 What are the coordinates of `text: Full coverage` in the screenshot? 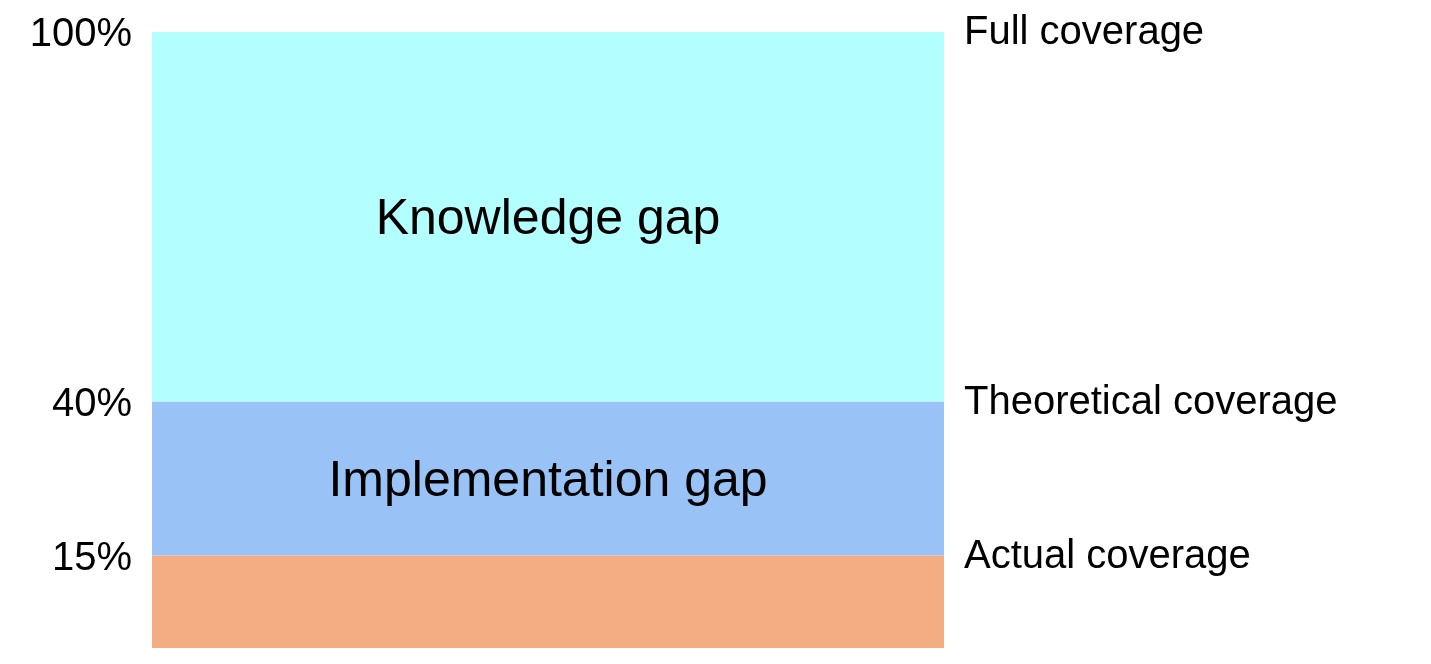 It's located at (1084, 30).